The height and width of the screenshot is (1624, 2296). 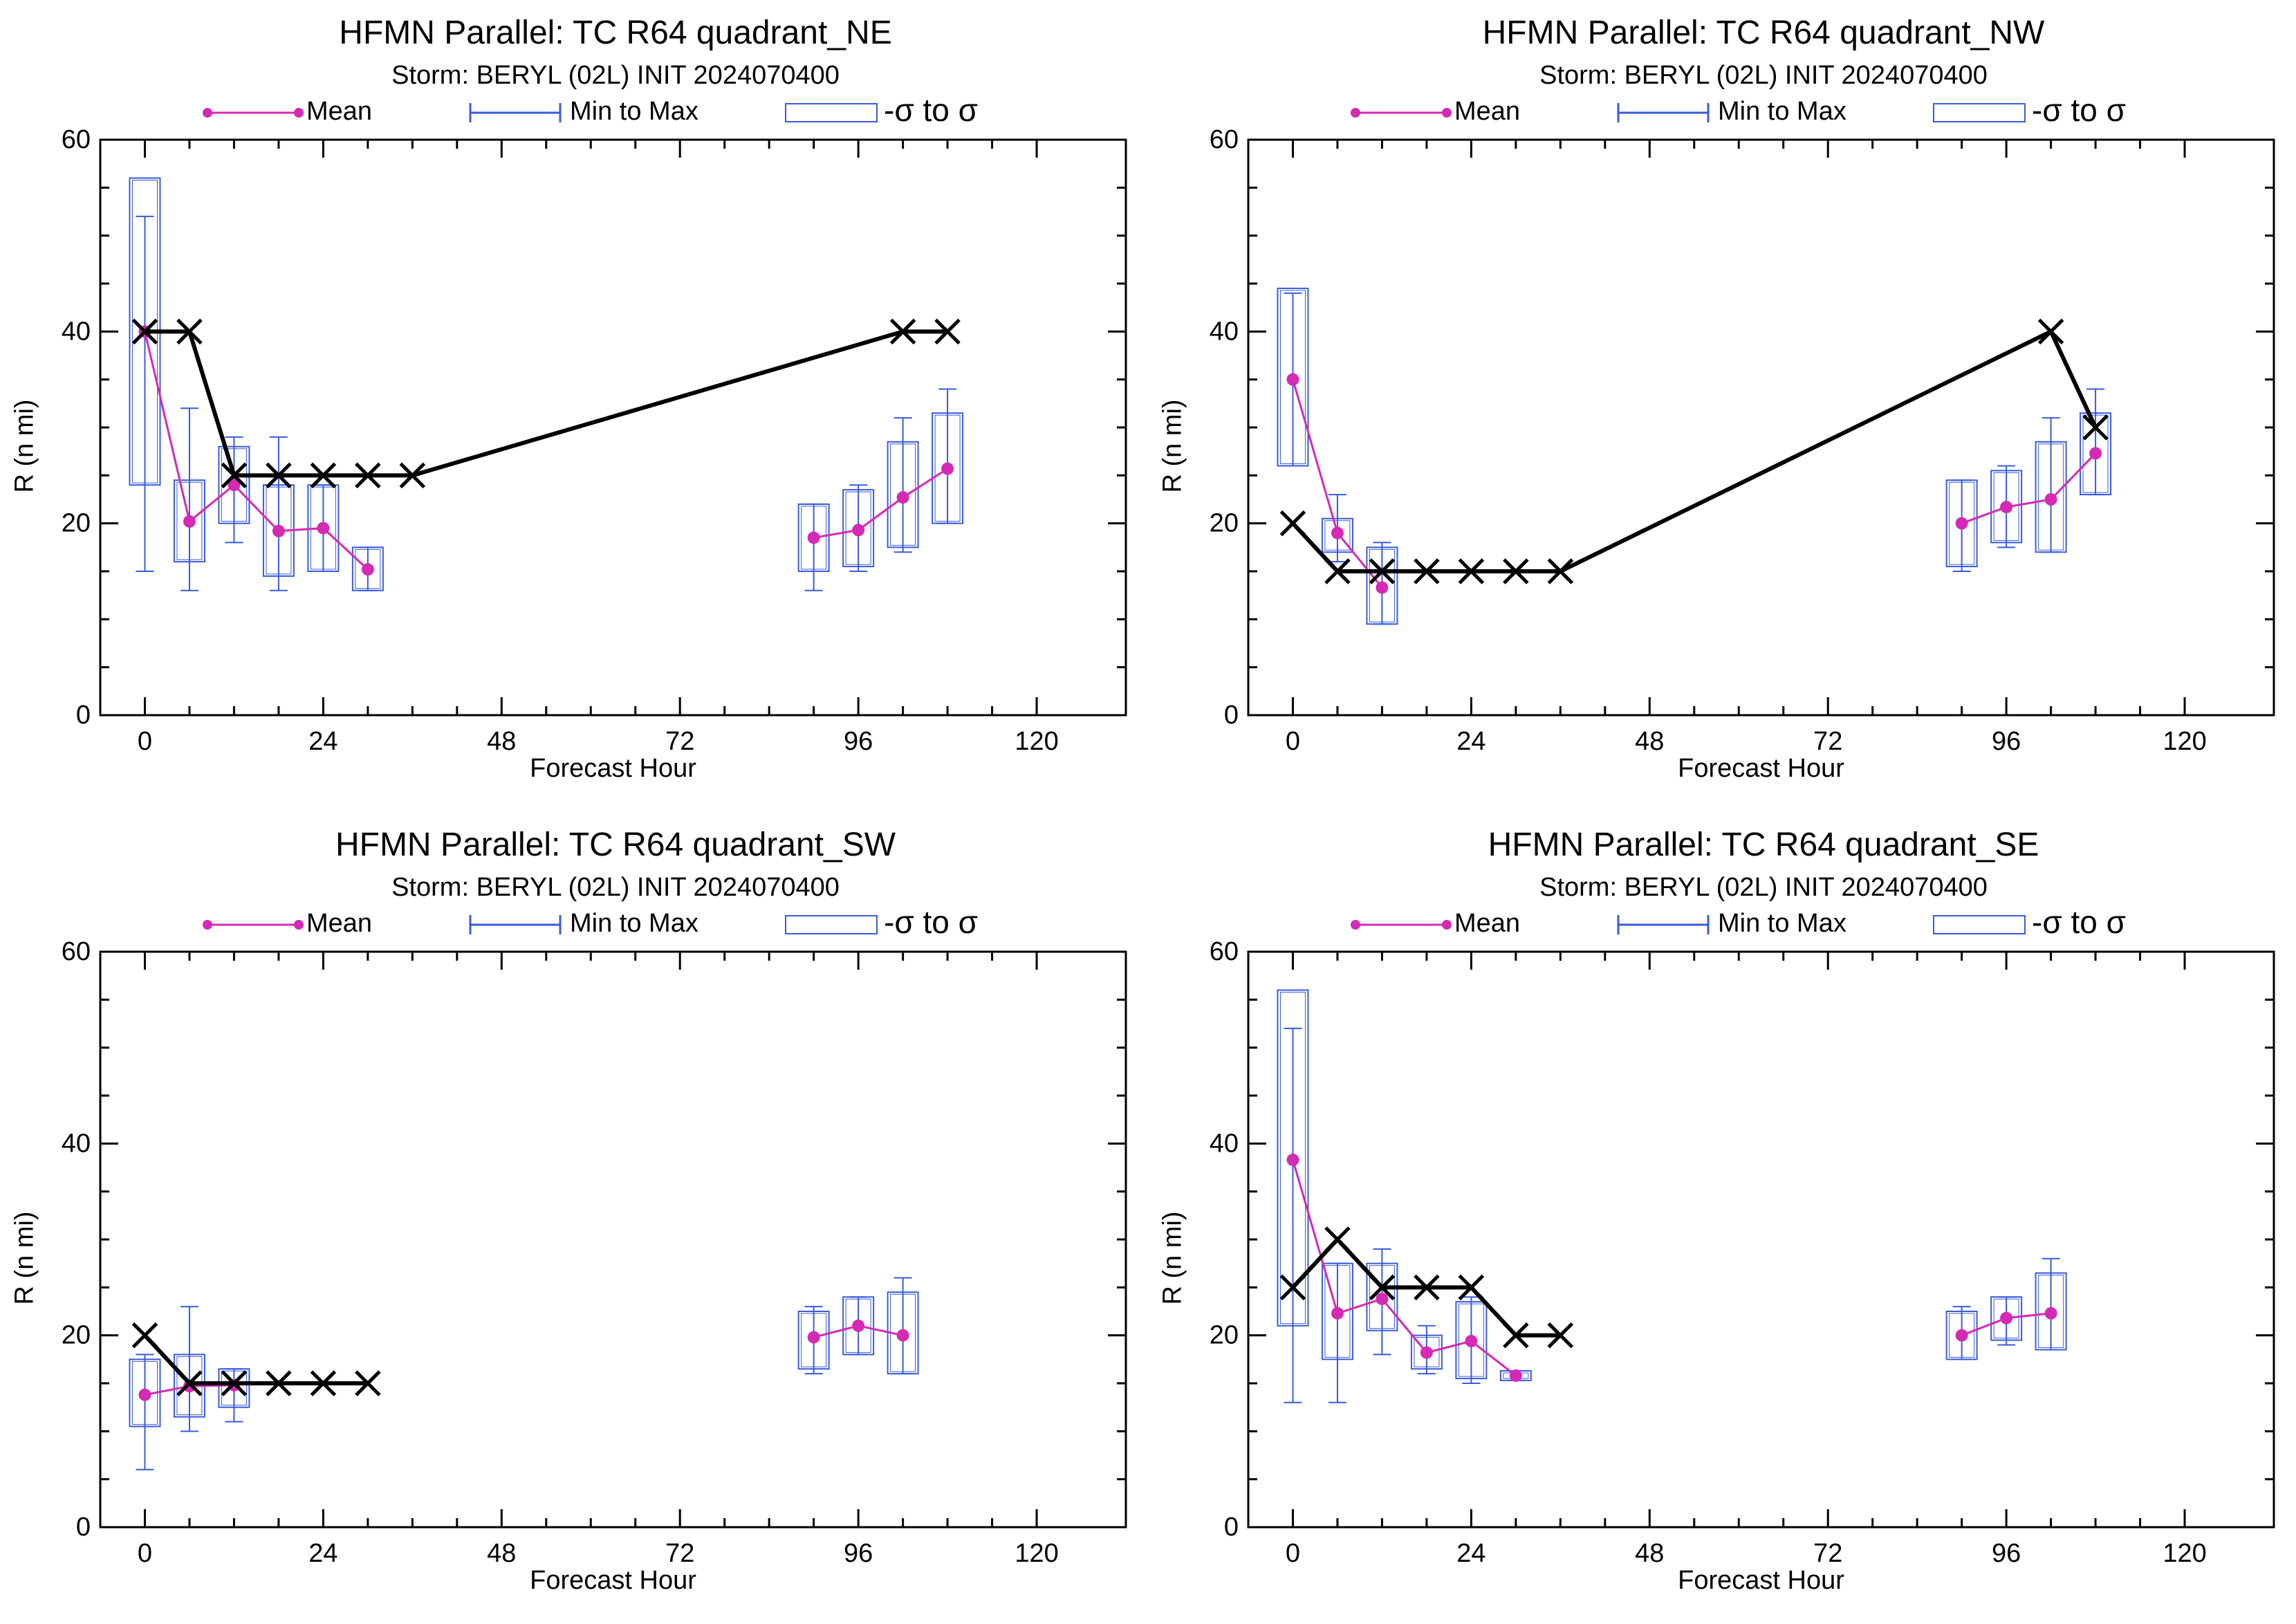 I want to click on chart-title: HFMN Parallel: TC R64 quadrant_SE, so click(x=1764, y=845).